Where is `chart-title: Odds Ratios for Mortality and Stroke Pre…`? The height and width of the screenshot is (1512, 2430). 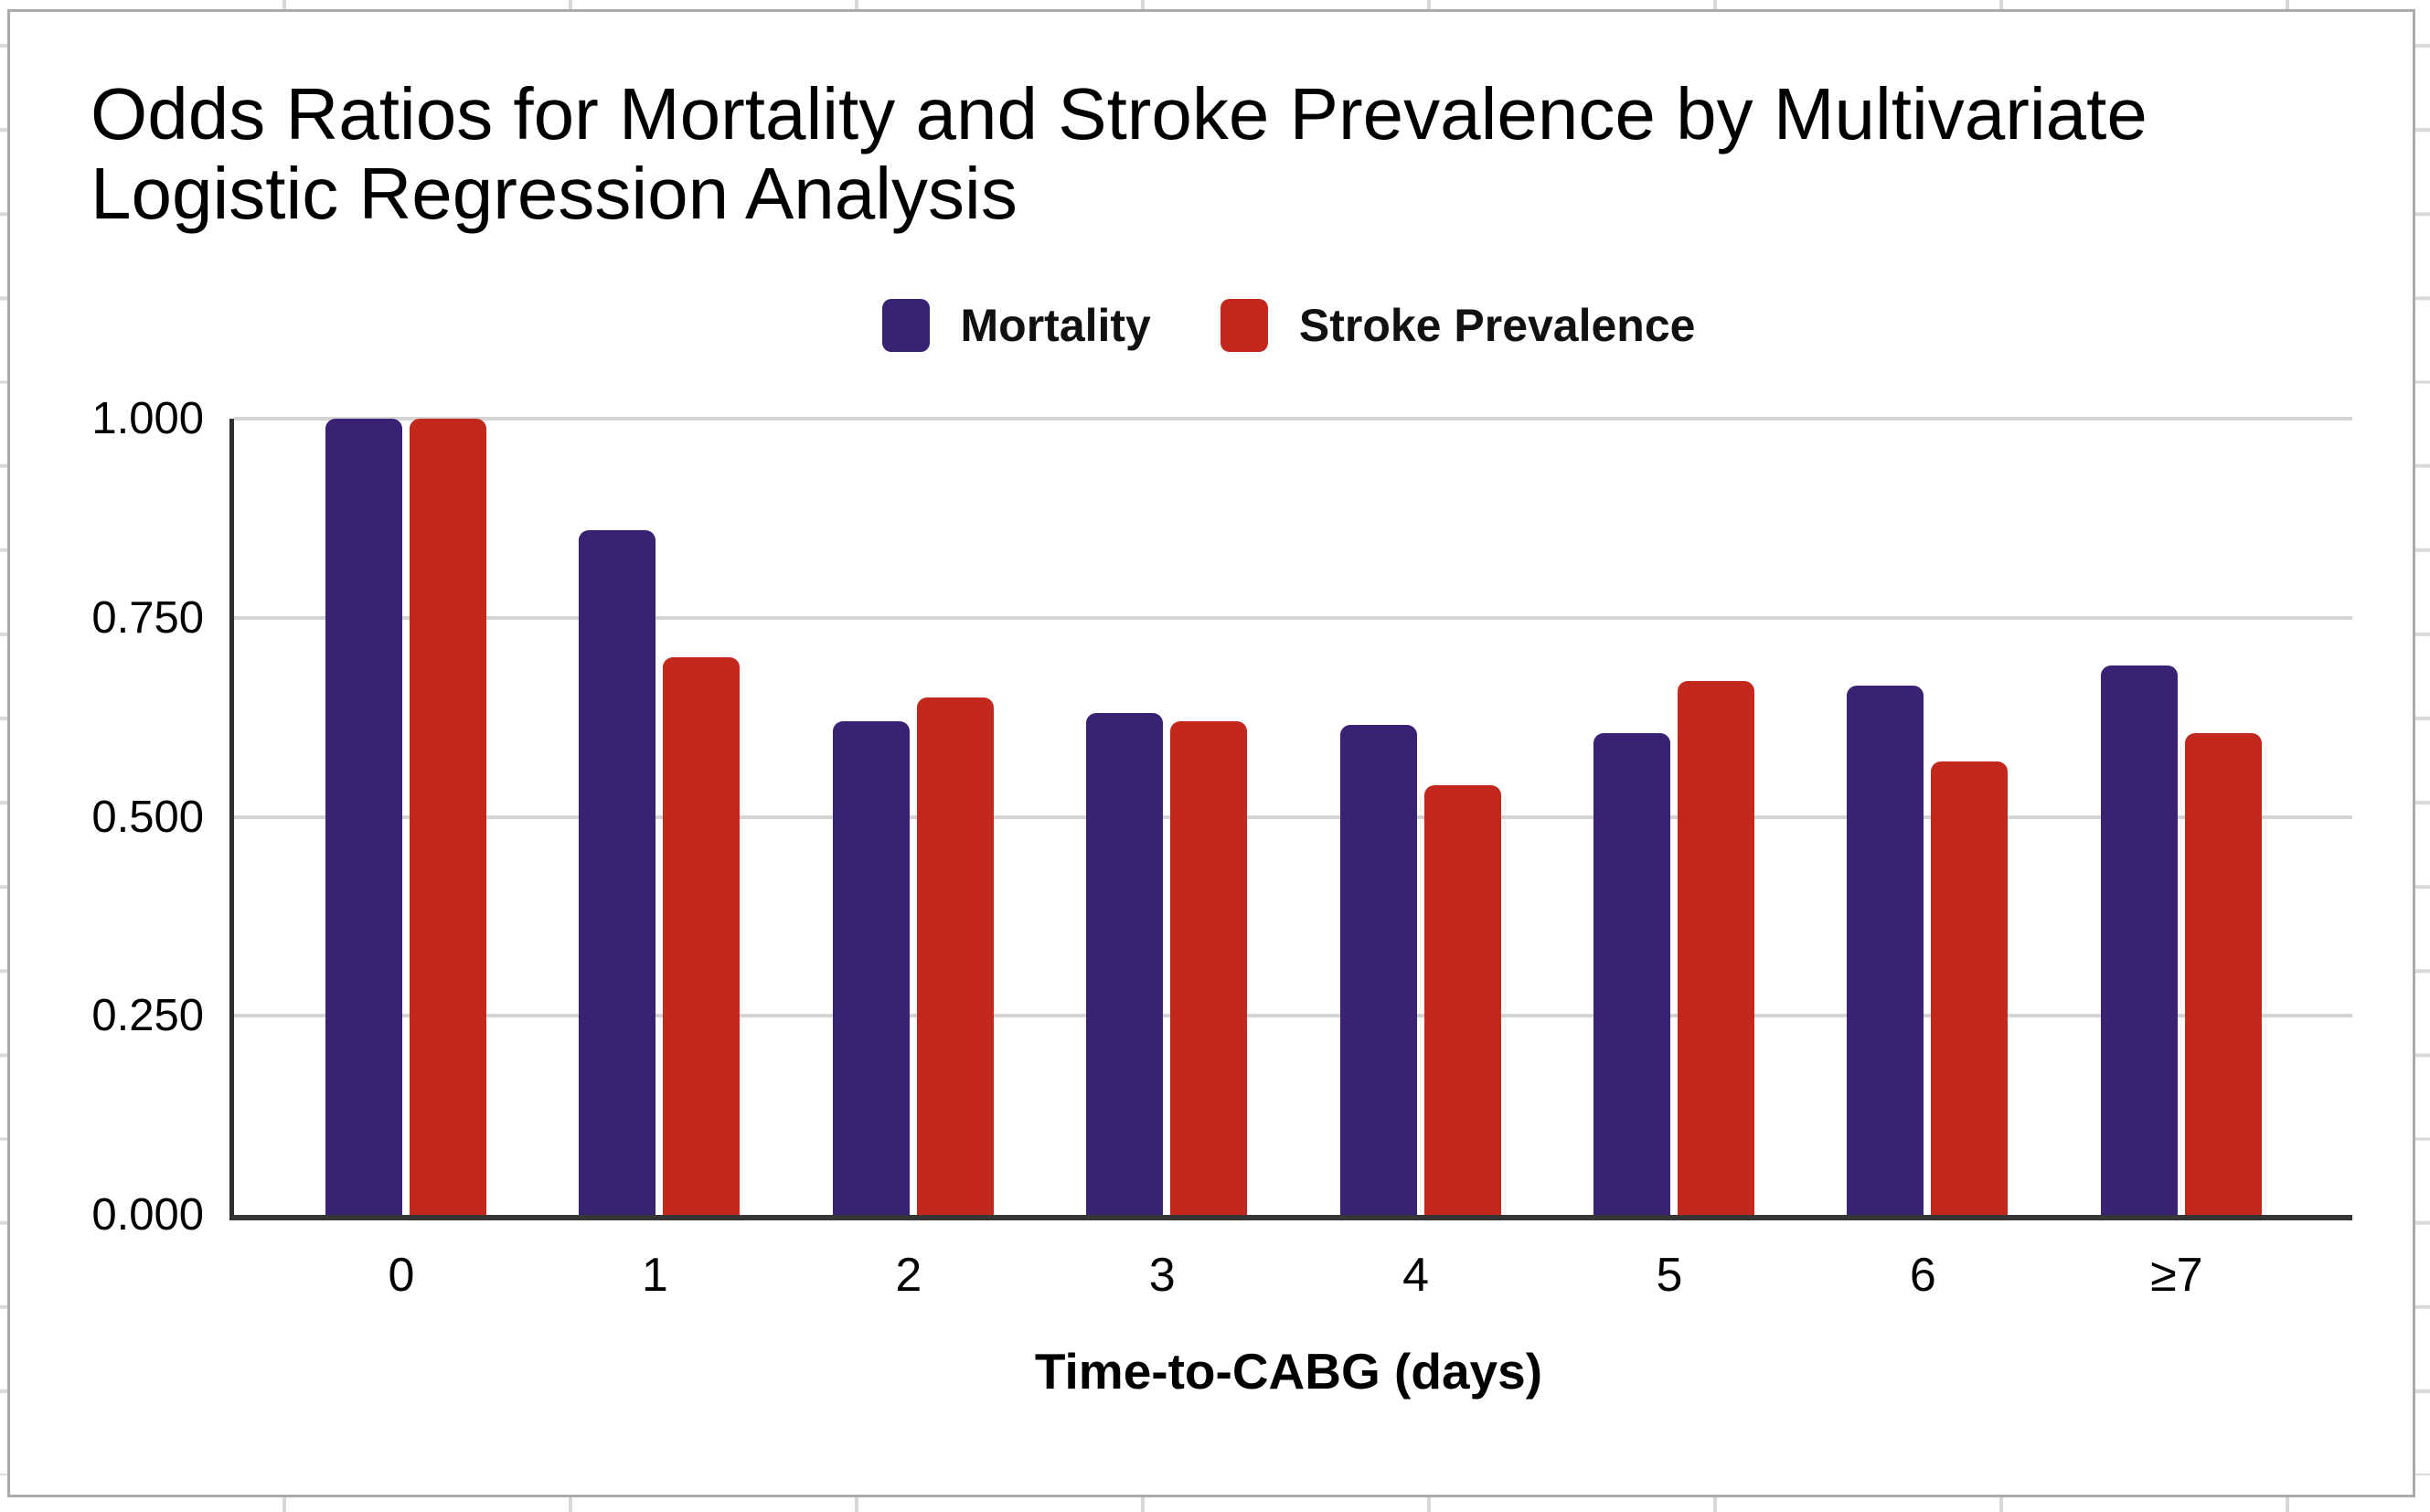 chart-title: Odds Ratios for Mortality and Stroke Pre… is located at coordinates (1119, 154).